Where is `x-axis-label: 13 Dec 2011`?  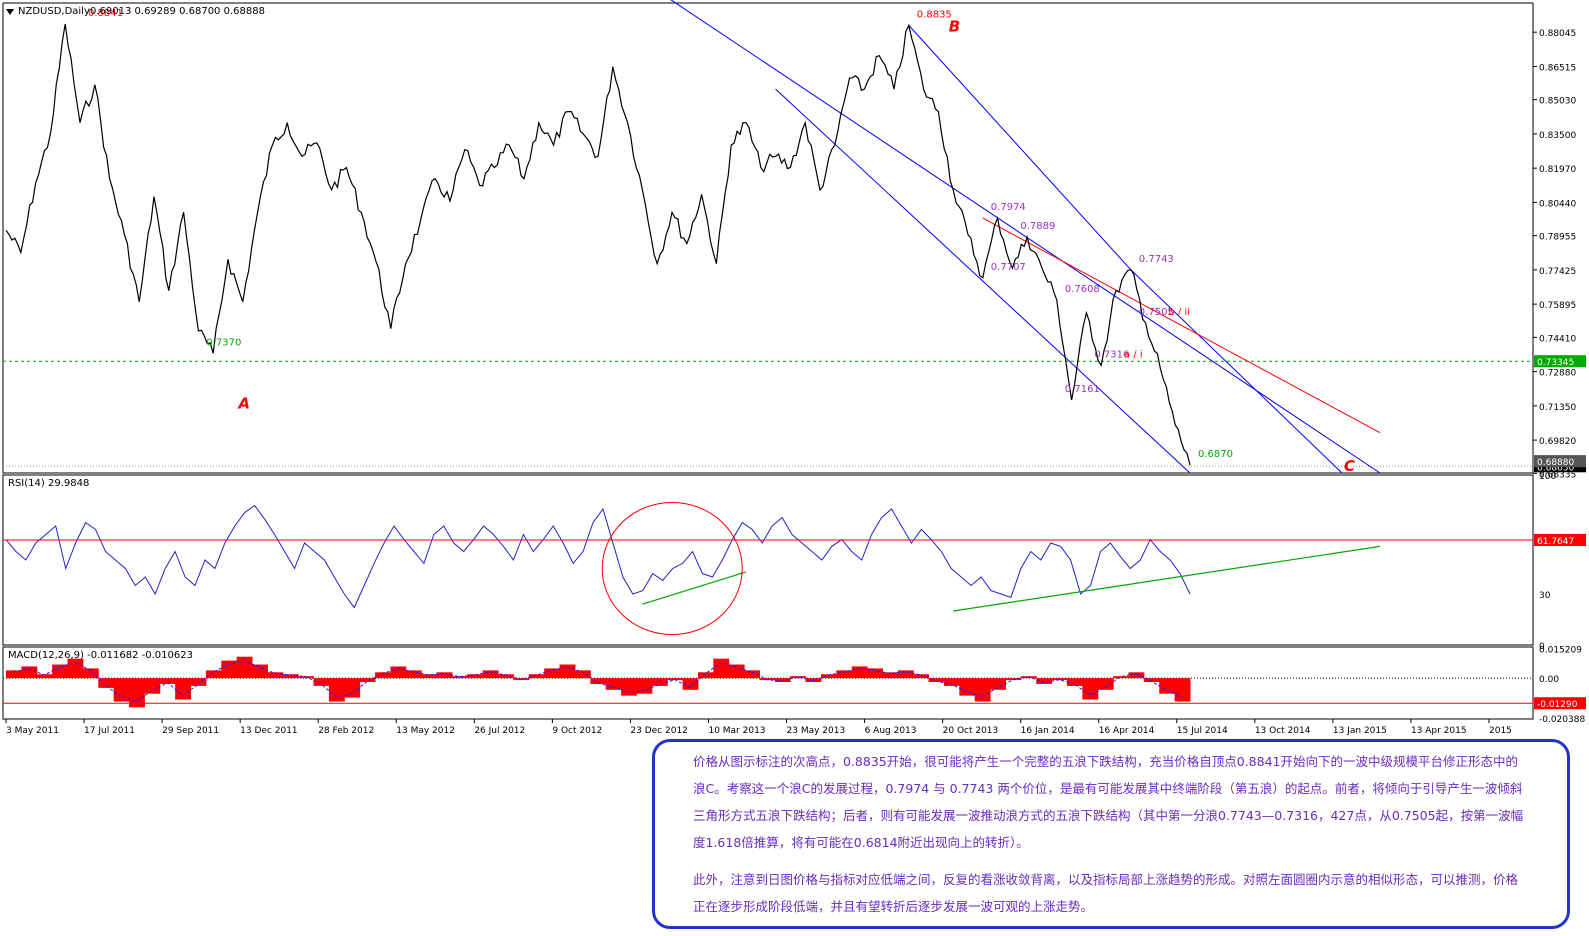
x-axis-label: 13 Dec 2011 is located at coordinates (269, 731).